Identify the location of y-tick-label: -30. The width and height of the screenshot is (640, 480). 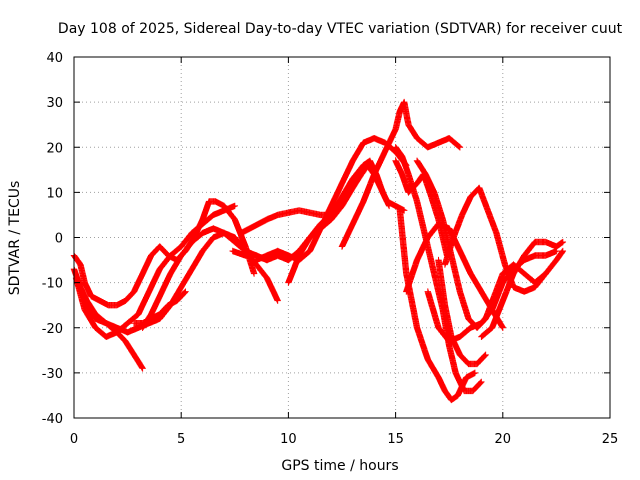
(52, 374).